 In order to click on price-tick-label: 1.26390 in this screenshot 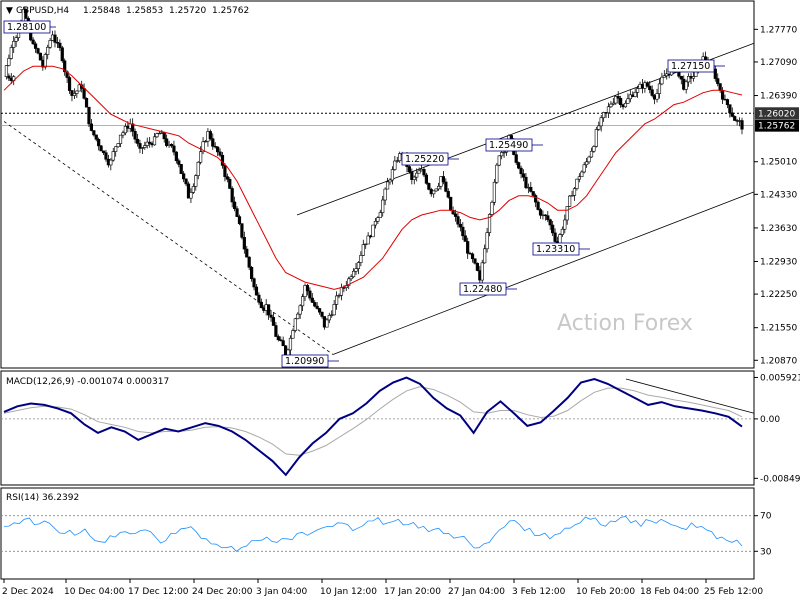, I will do `click(778, 97)`.